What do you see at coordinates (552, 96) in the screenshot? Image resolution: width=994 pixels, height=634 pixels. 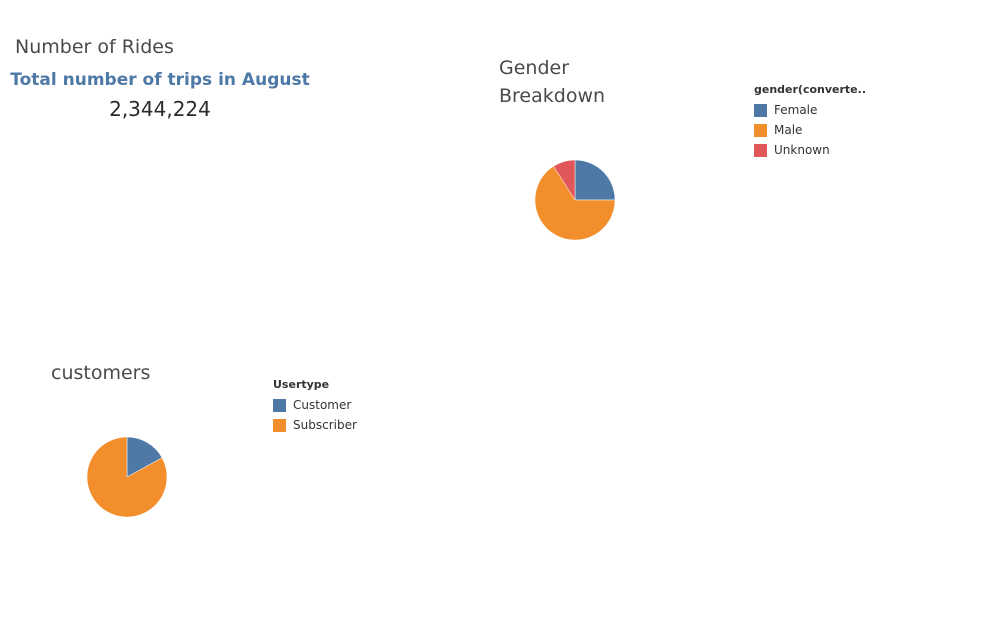 I see `gender-title-line2: Breakdown` at bounding box center [552, 96].